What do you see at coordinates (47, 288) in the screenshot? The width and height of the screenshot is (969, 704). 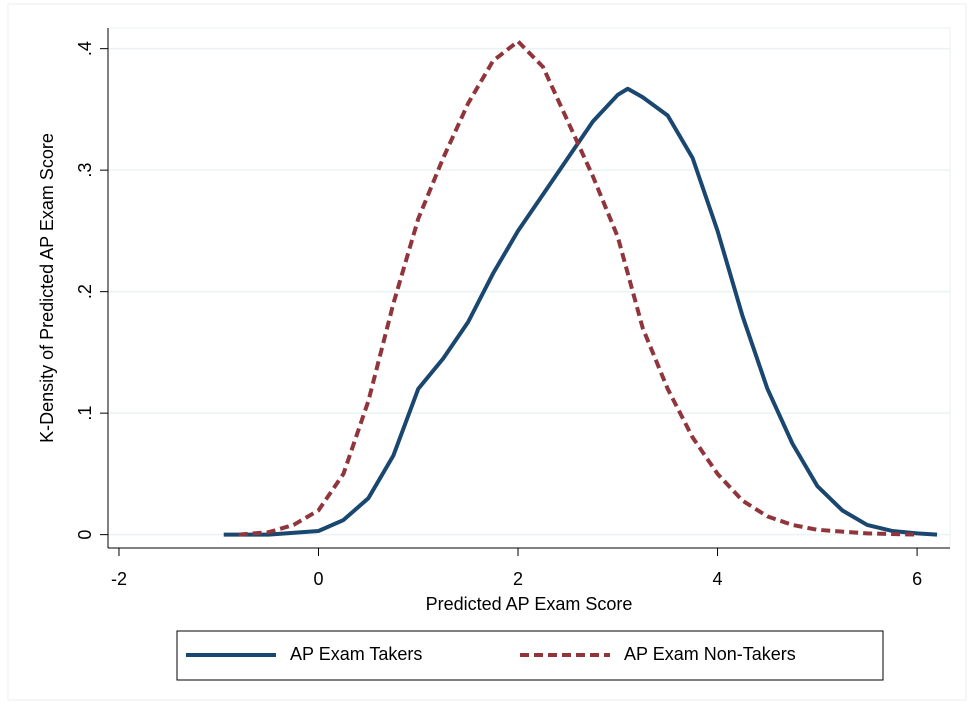 I see `y-axis-title: K-Density of Predicted AP Exam Score` at bounding box center [47, 288].